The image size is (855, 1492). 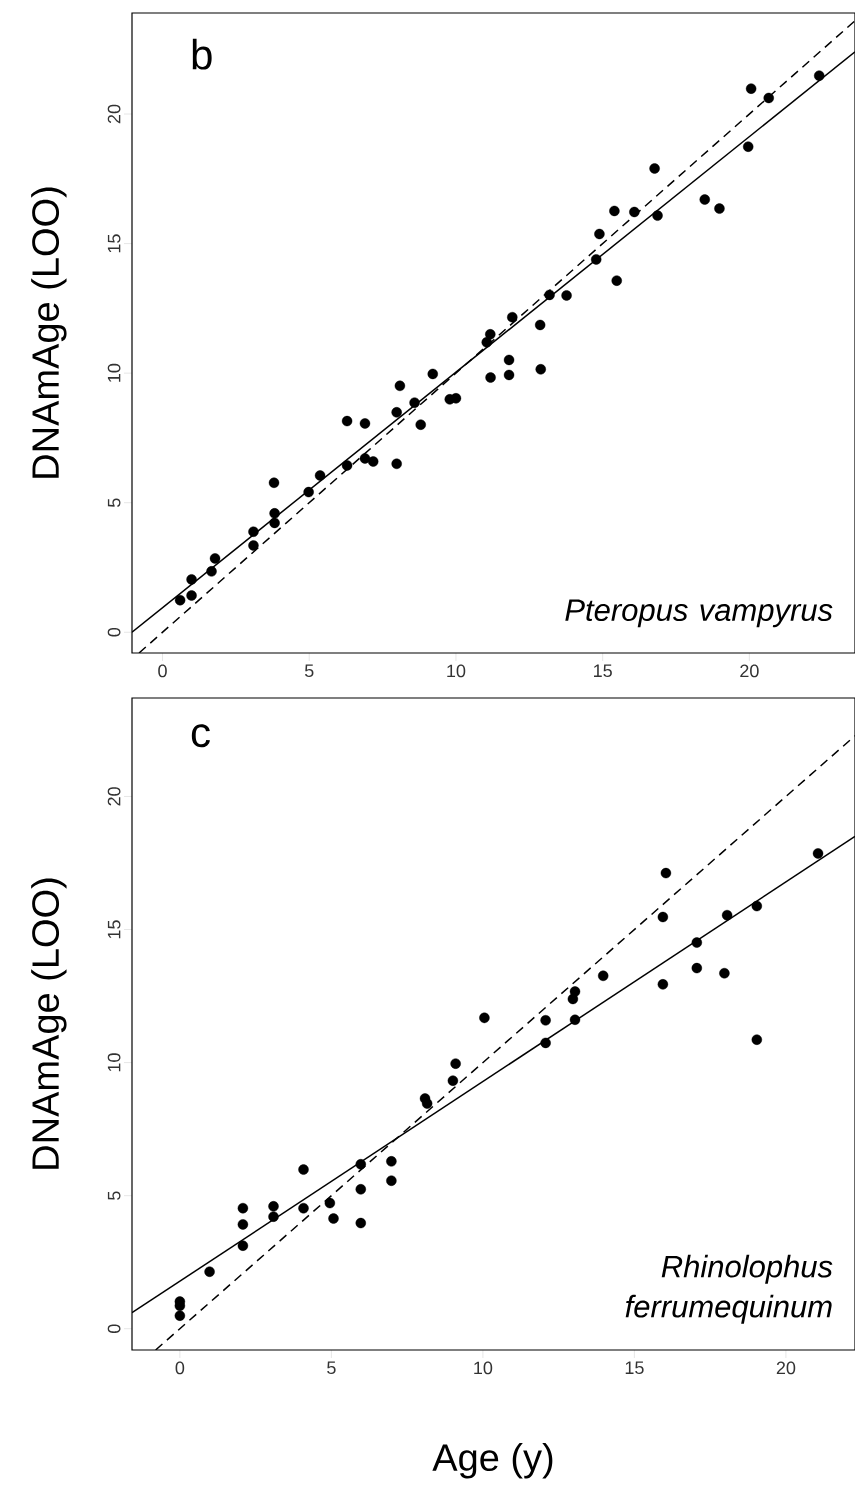 What do you see at coordinates (492, 1461) in the screenshot?
I see `x-axis-title: Age (y)` at bounding box center [492, 1461].